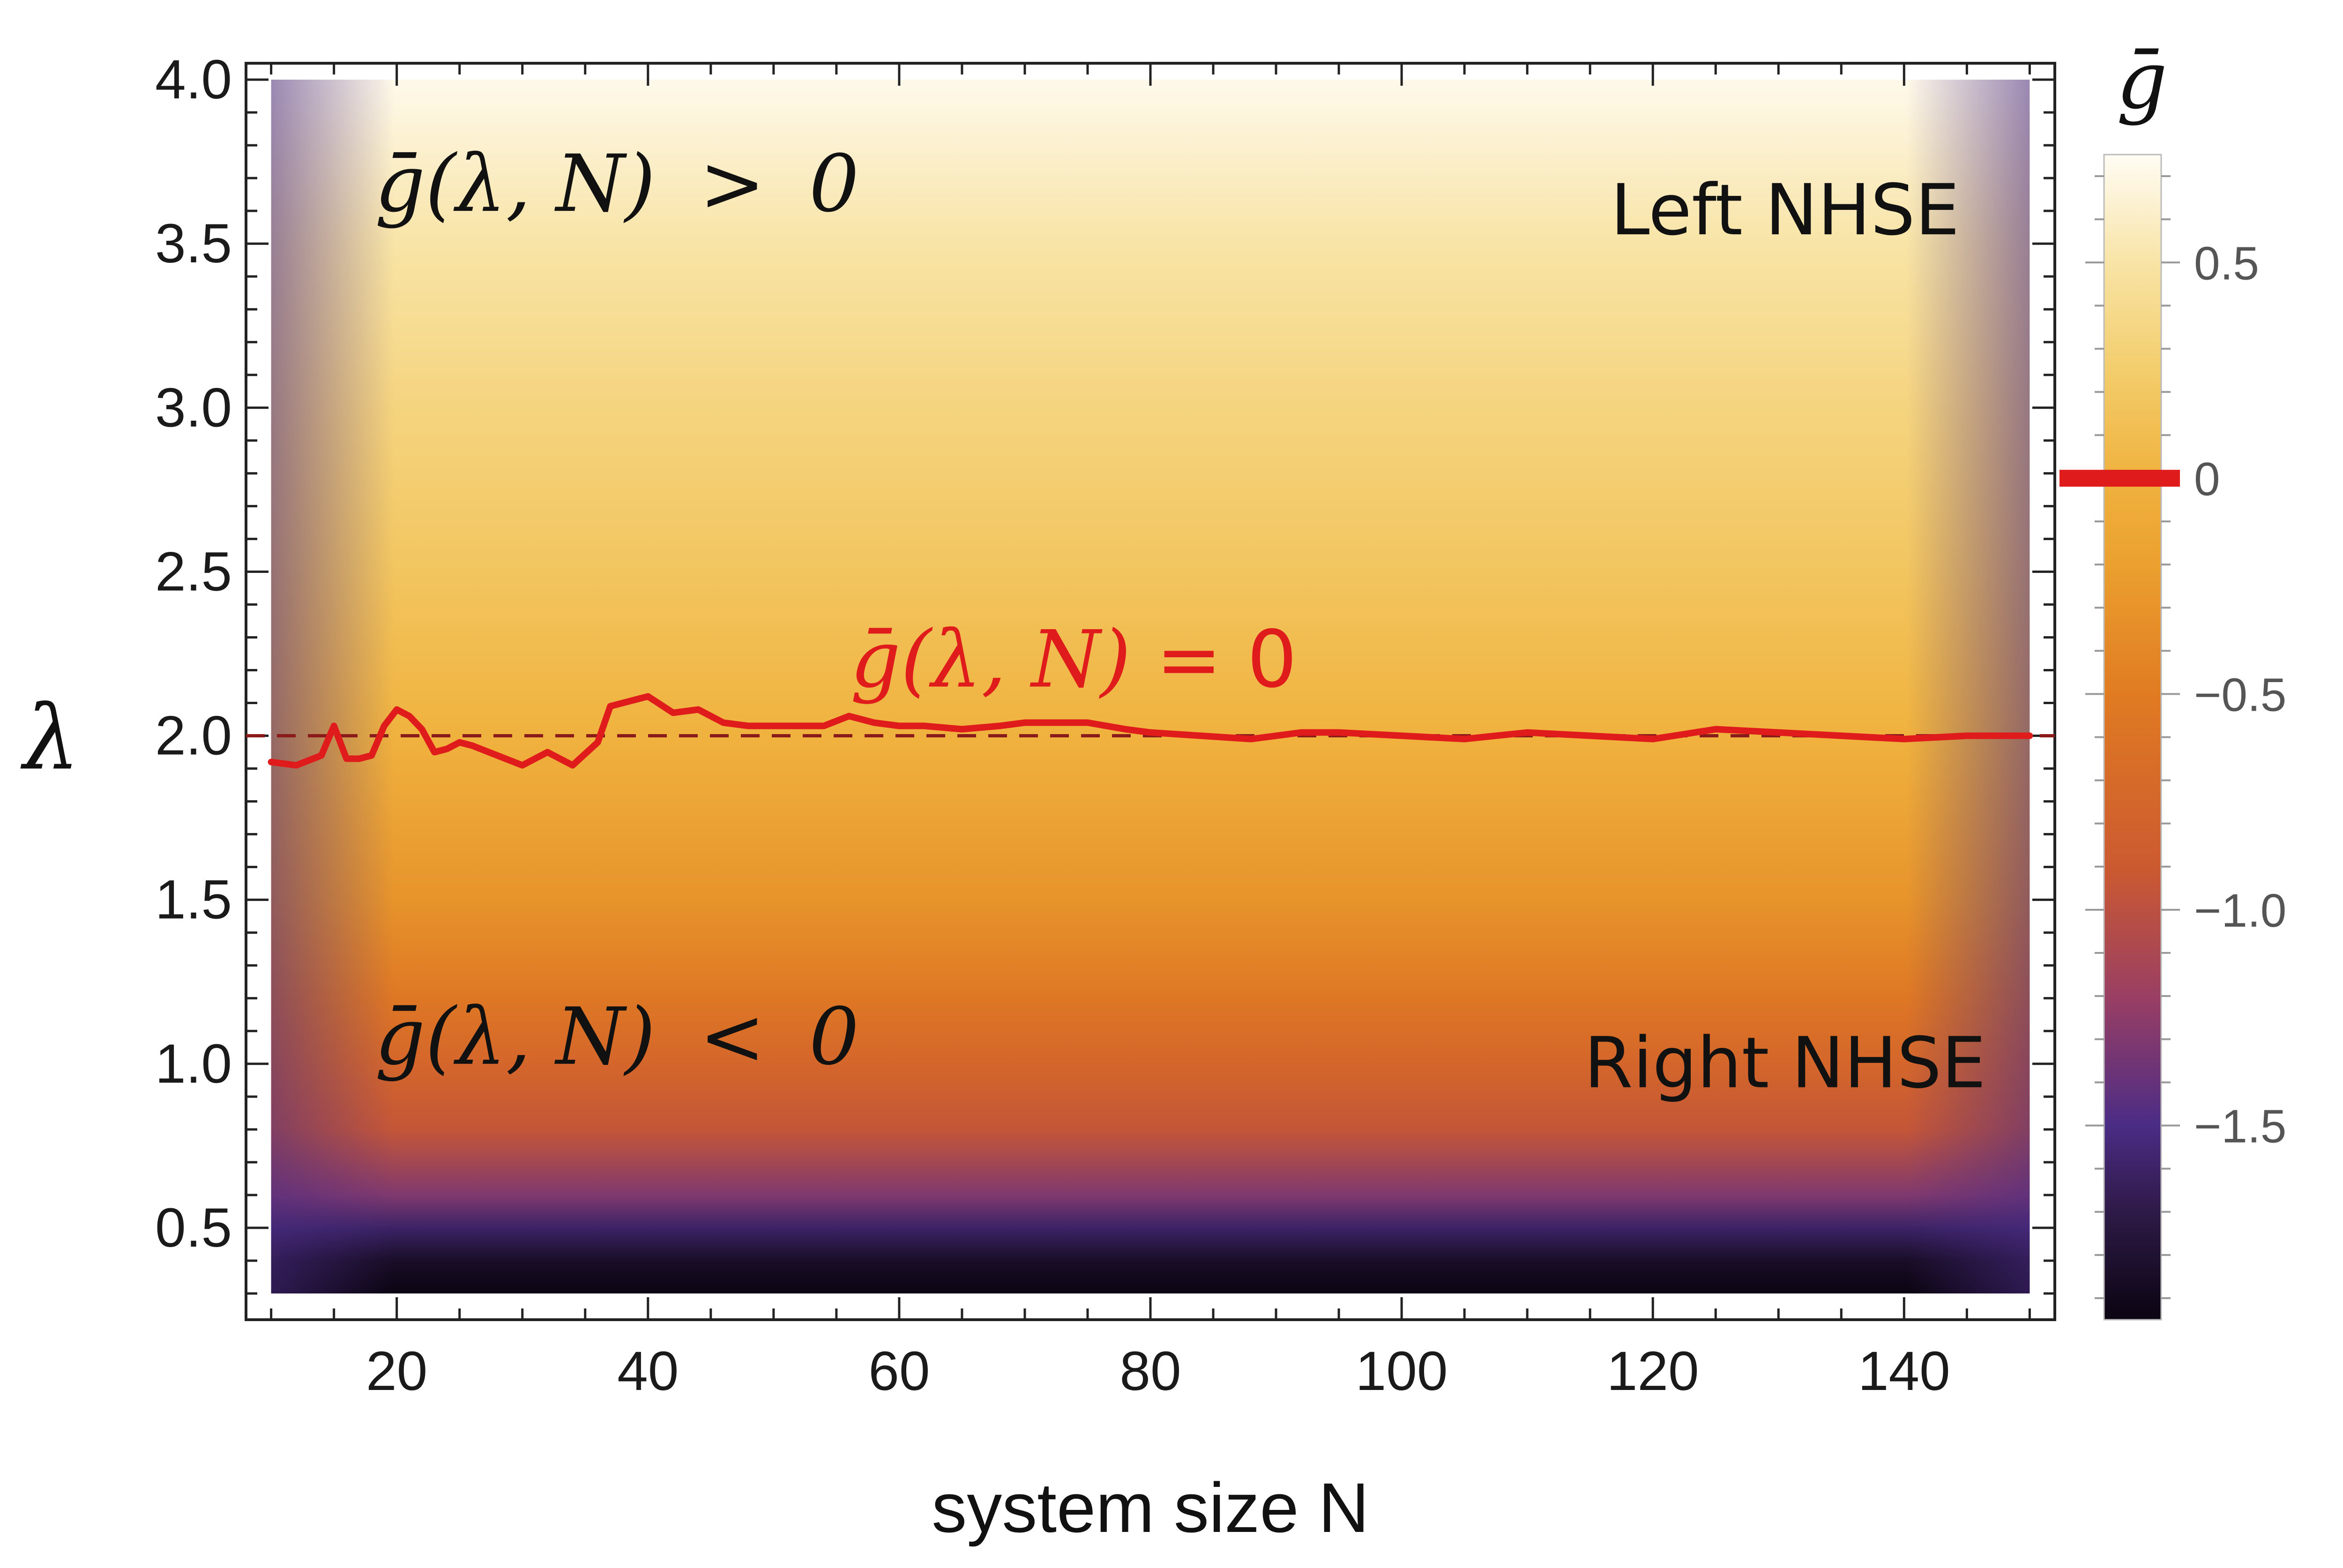 The height and width of the screenshot is (1568, 2343). Describe the element at coordinates (2143, 80) in the screenshot. I see `colorbar-title: ḡ` at that location.